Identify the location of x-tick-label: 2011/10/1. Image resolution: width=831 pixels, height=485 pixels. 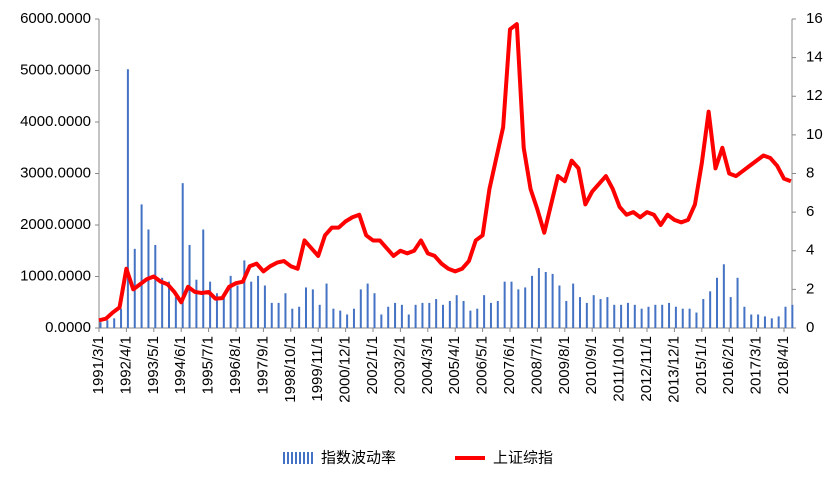
(619, 369).